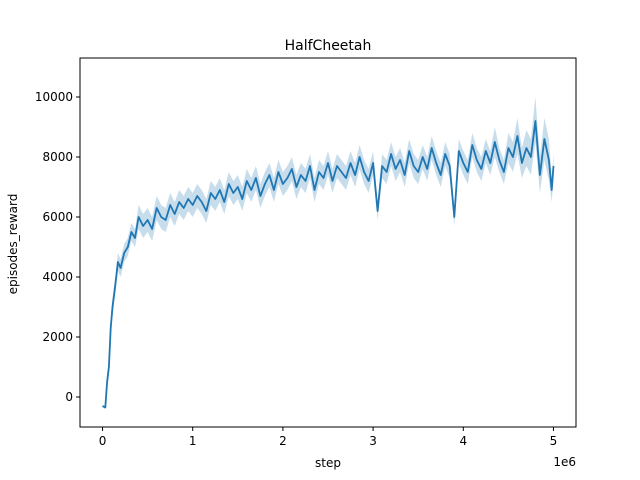  I want to click on chart-title: HalfCheetah, so click(328, 46).